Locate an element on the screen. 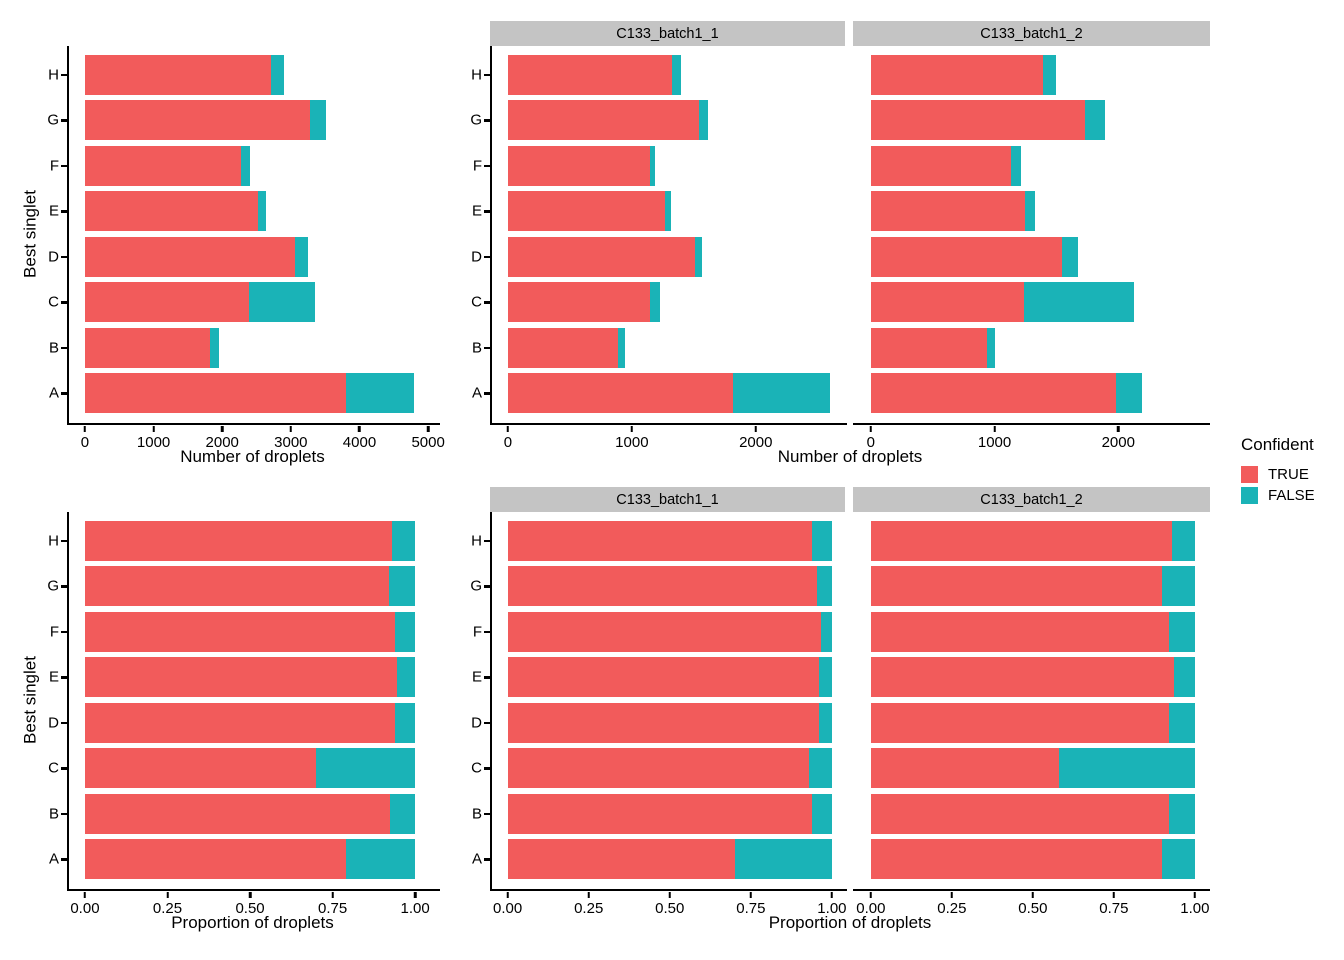 The width and height of the screenshot is (1344, 960). bar-segment-true-H is located at coordinates (1021, 540).